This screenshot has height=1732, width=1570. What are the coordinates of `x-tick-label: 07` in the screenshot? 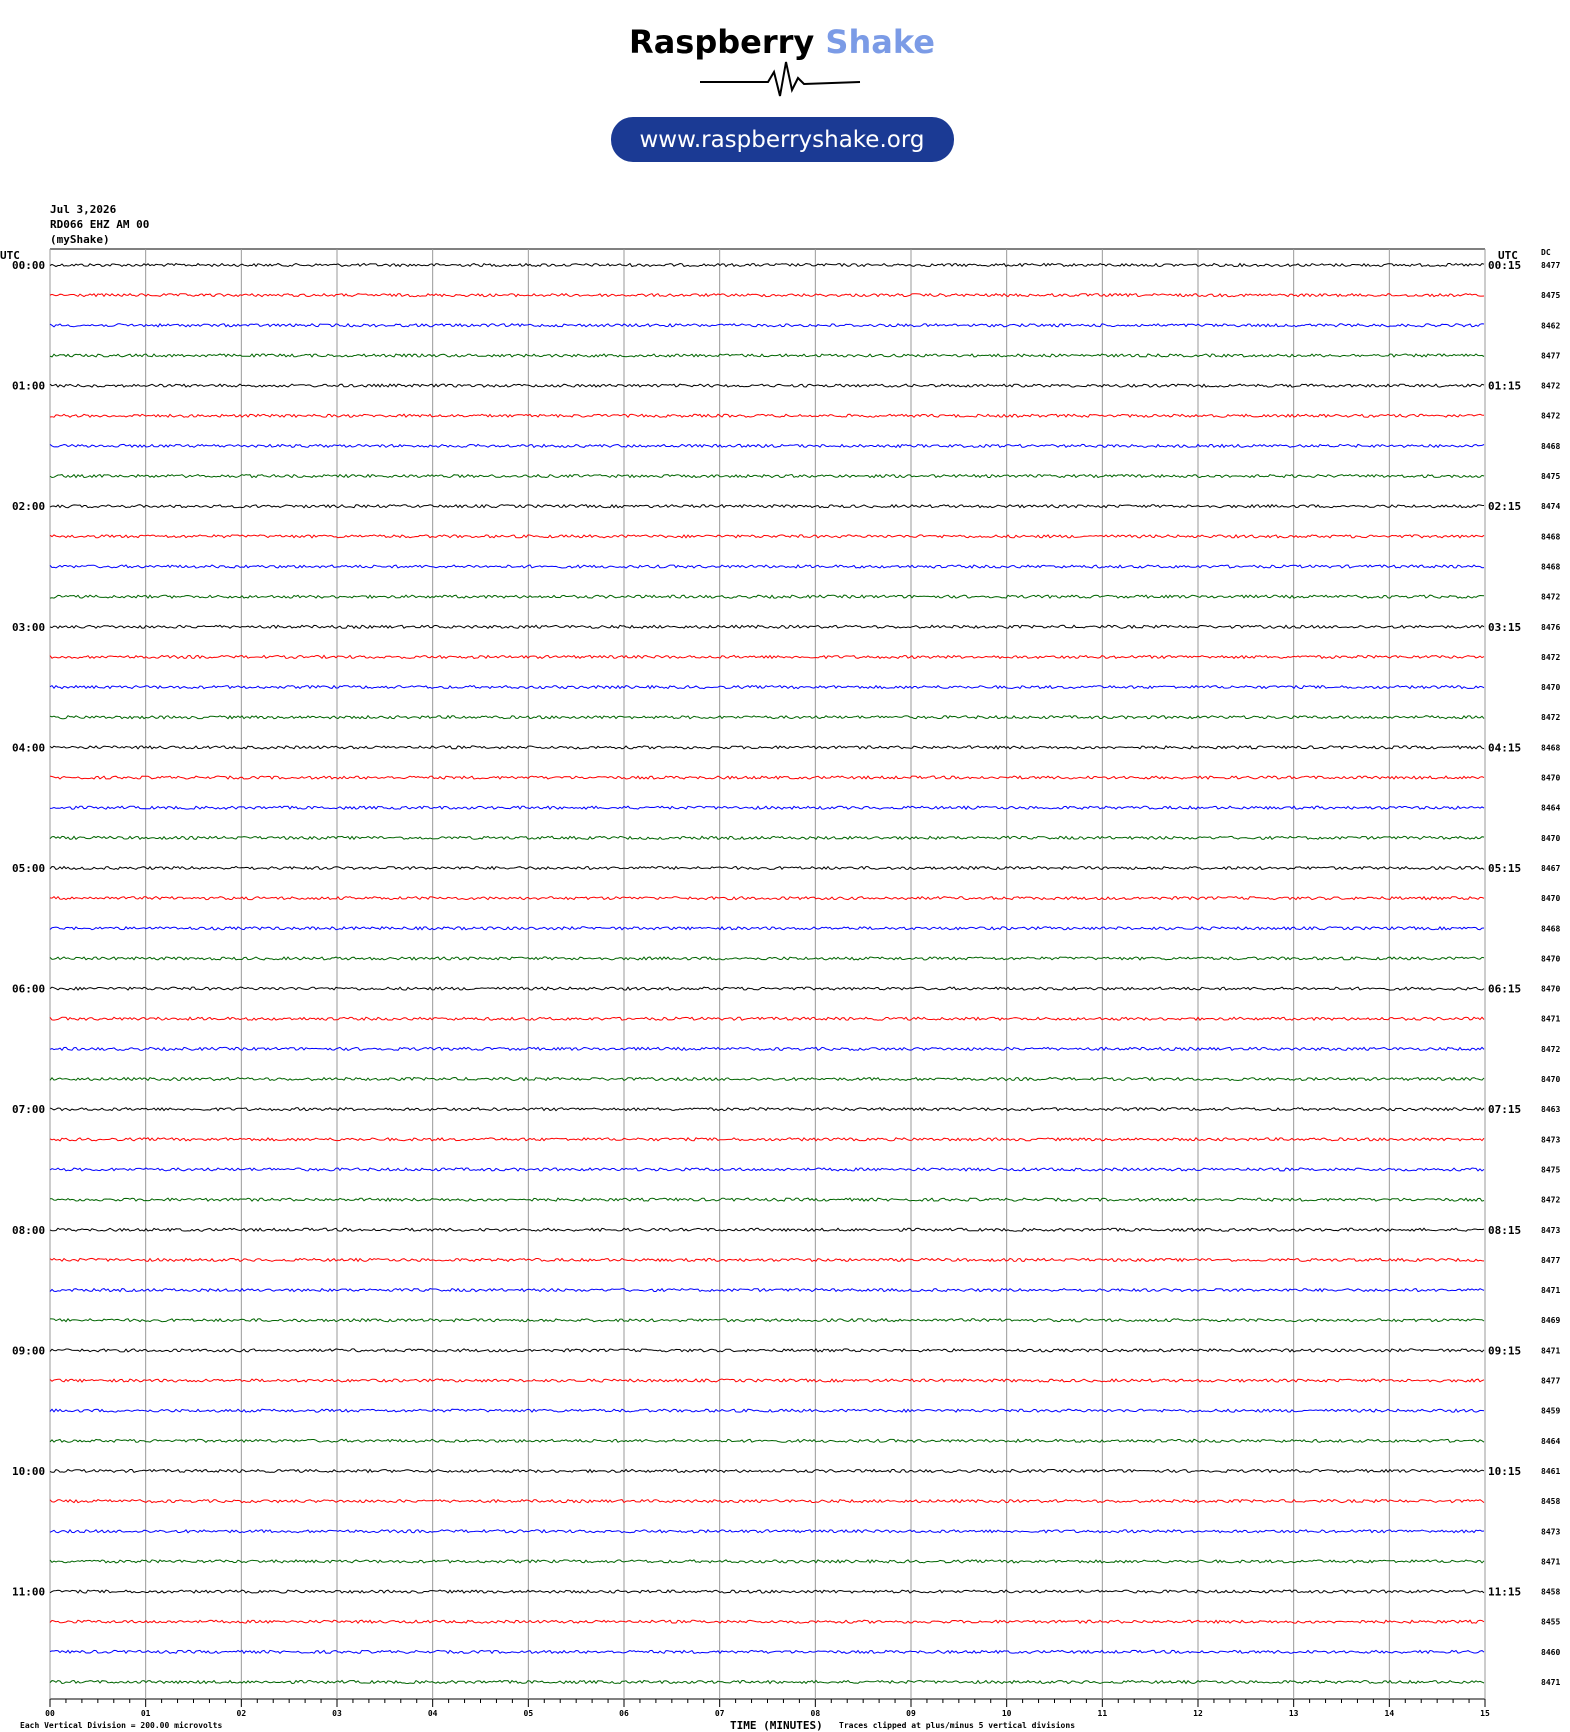 It's located at (720, 1713).